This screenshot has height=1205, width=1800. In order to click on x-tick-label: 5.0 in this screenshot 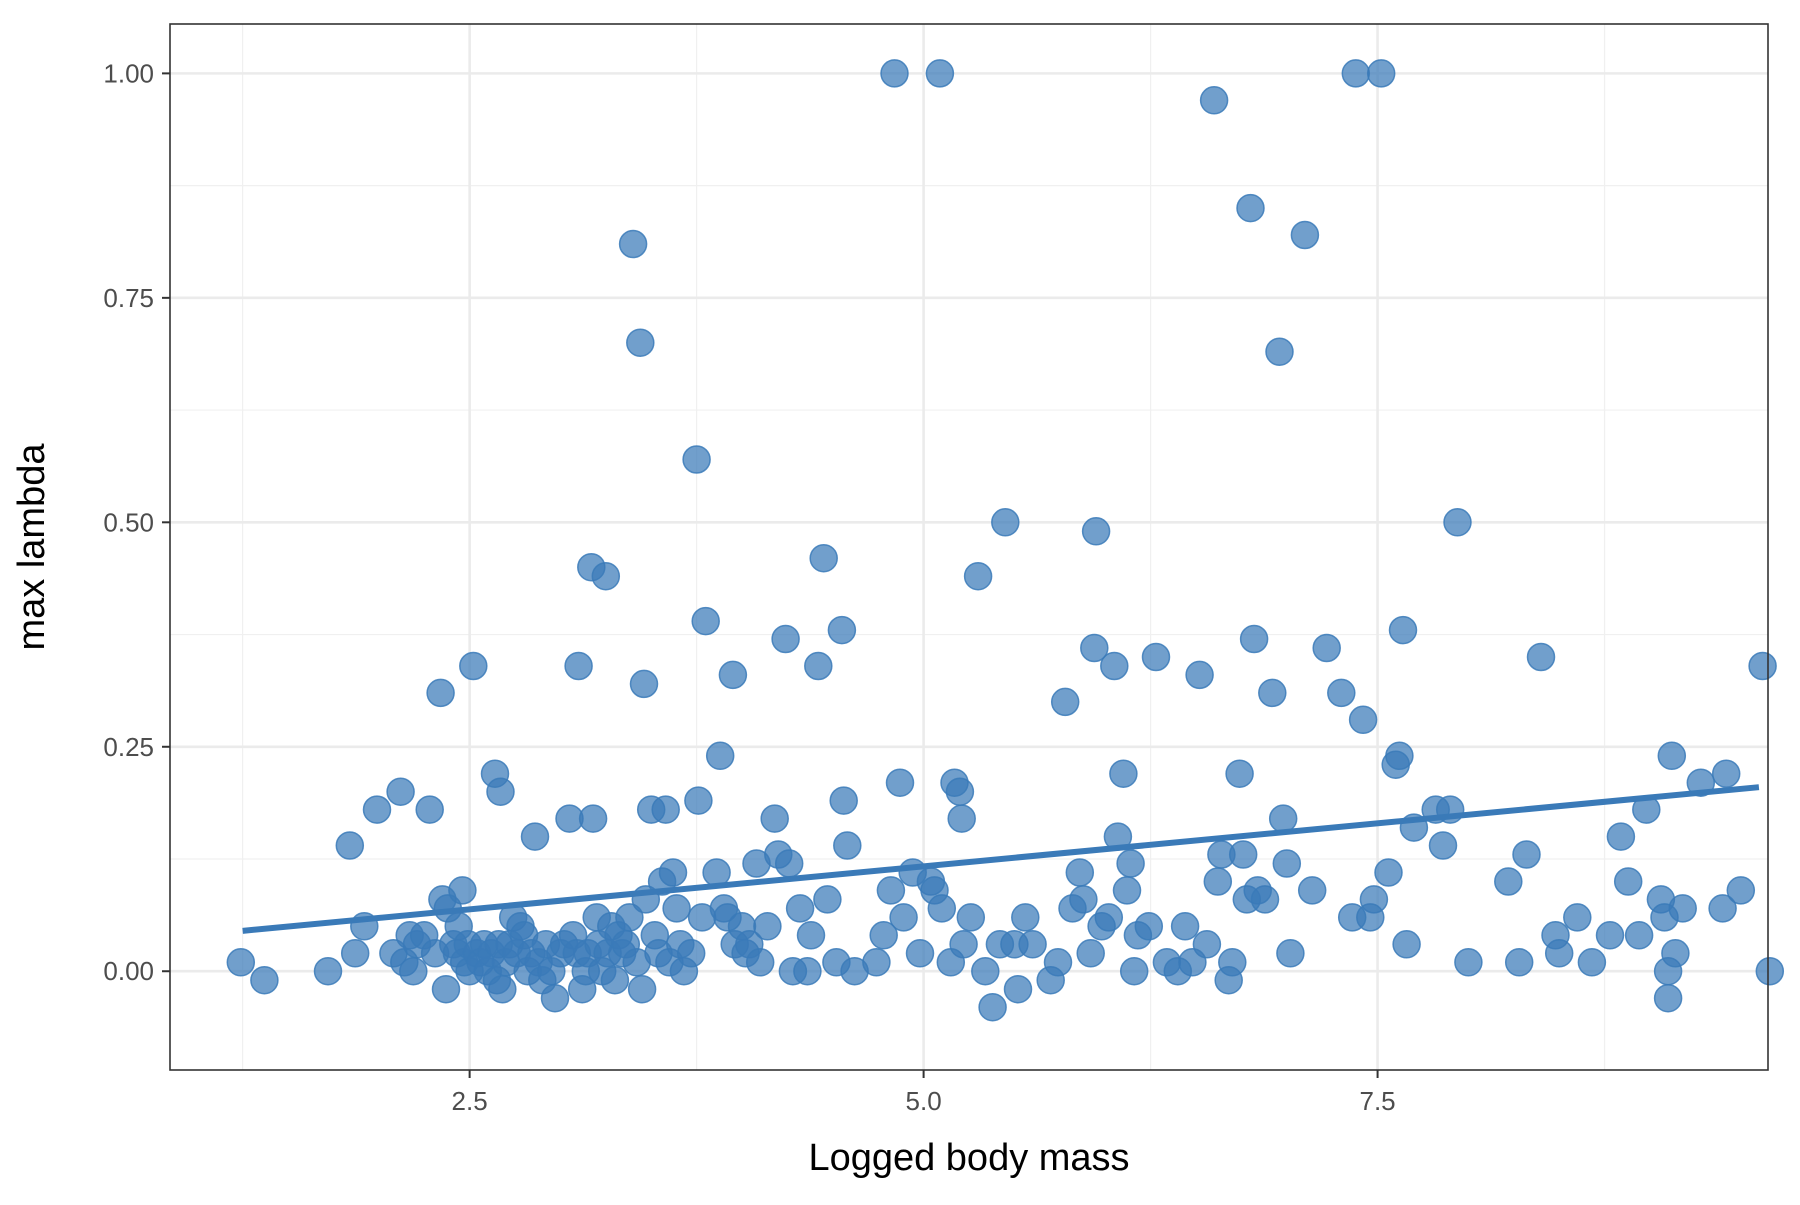, I will do `click(924, 1101)`.